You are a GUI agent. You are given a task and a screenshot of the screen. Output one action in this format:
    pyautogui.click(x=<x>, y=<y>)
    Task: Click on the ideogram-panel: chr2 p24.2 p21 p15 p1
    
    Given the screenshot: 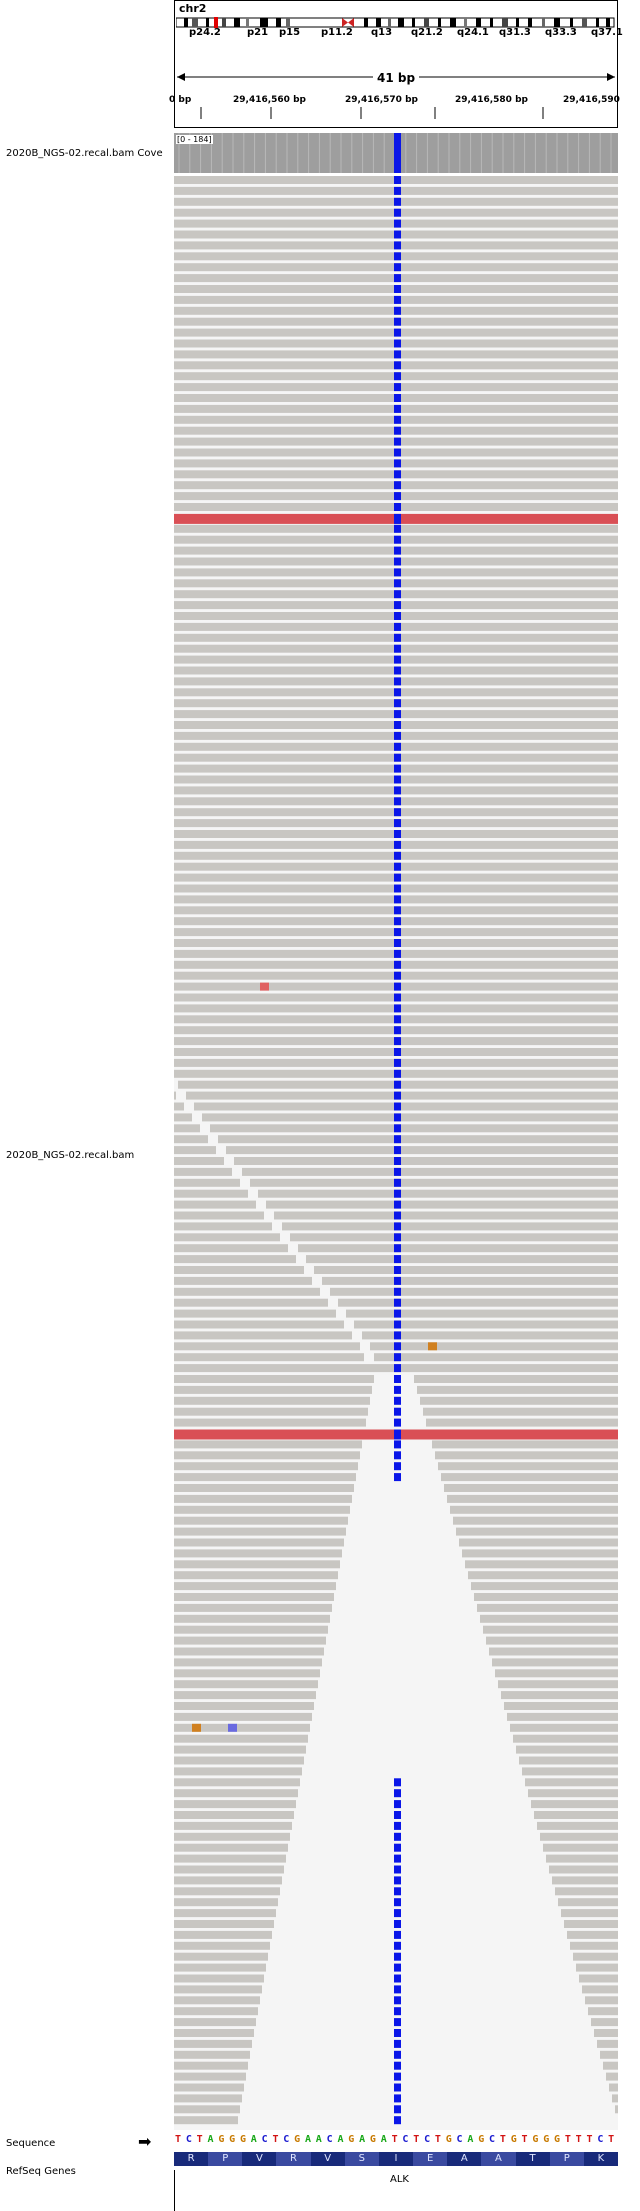 What is the action you would take?
    pyautogui.click(x=396, y=64)
    